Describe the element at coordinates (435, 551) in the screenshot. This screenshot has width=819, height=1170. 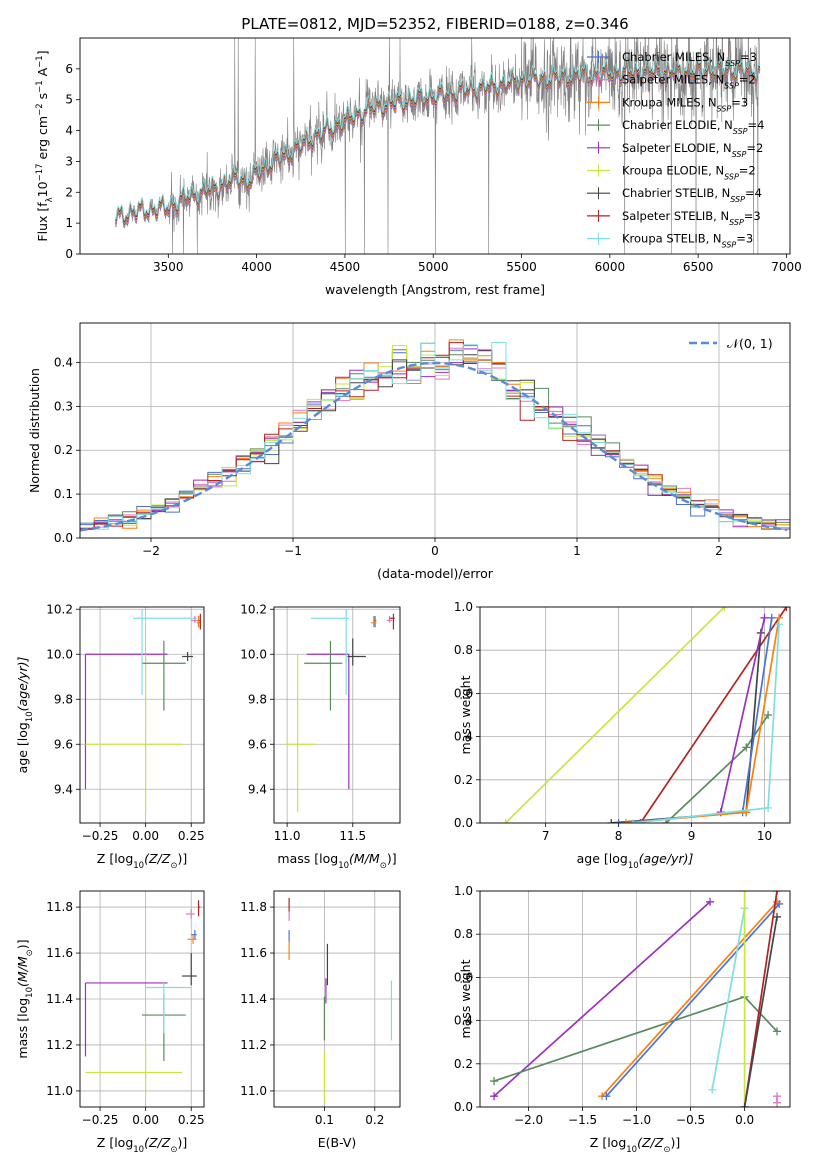
I see `x-tick-label: 0` at that location.